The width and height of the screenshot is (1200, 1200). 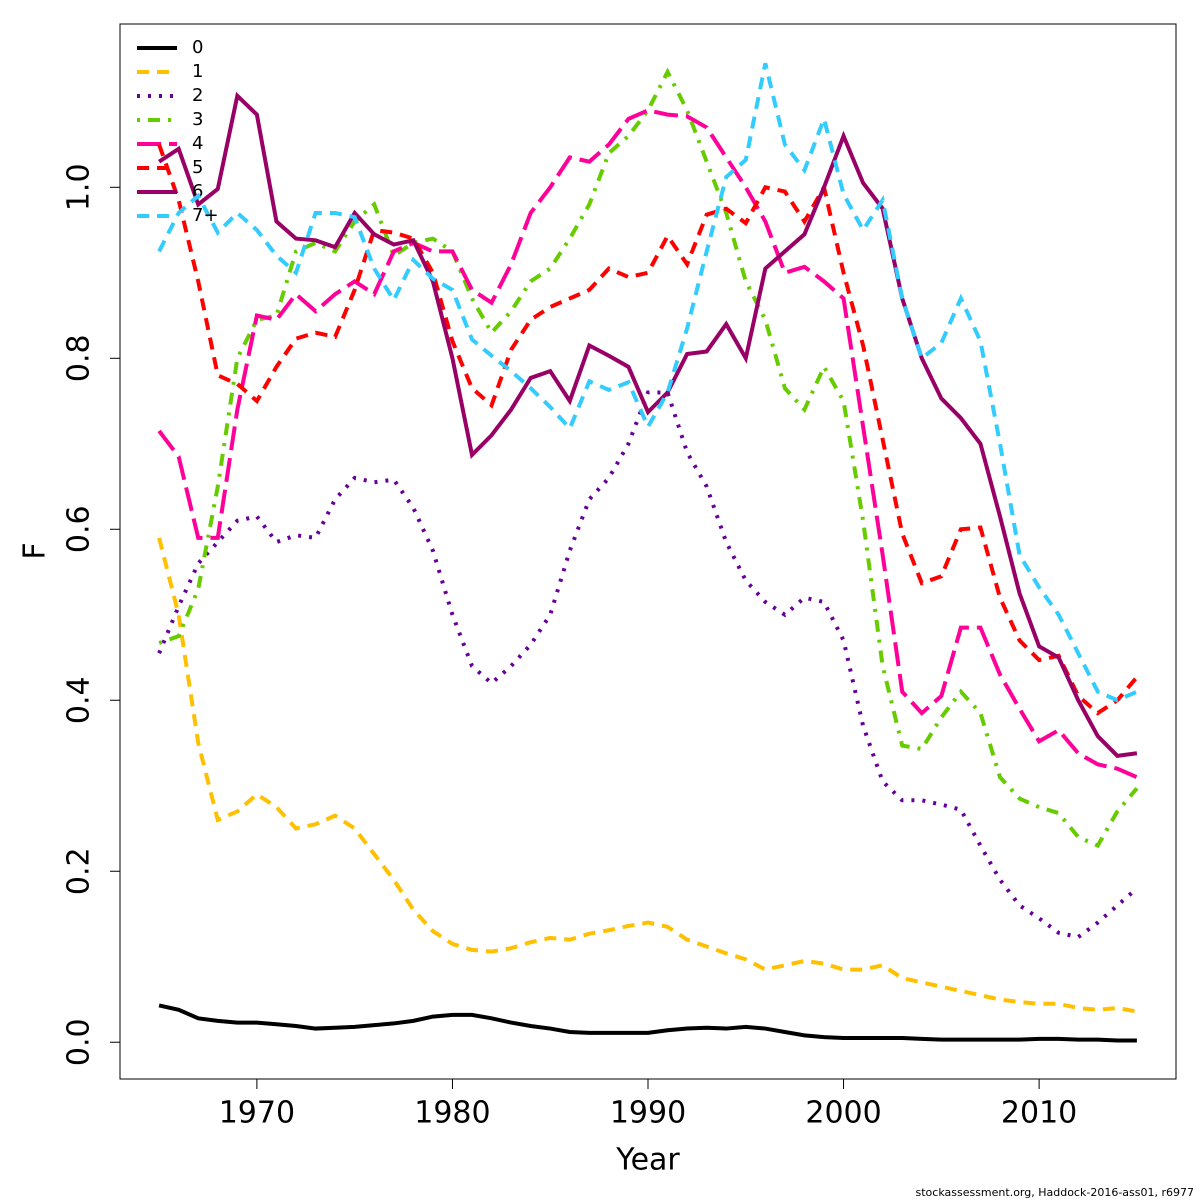 I want to click on y-tick-label: 0.4, so click(x=79, y=700).